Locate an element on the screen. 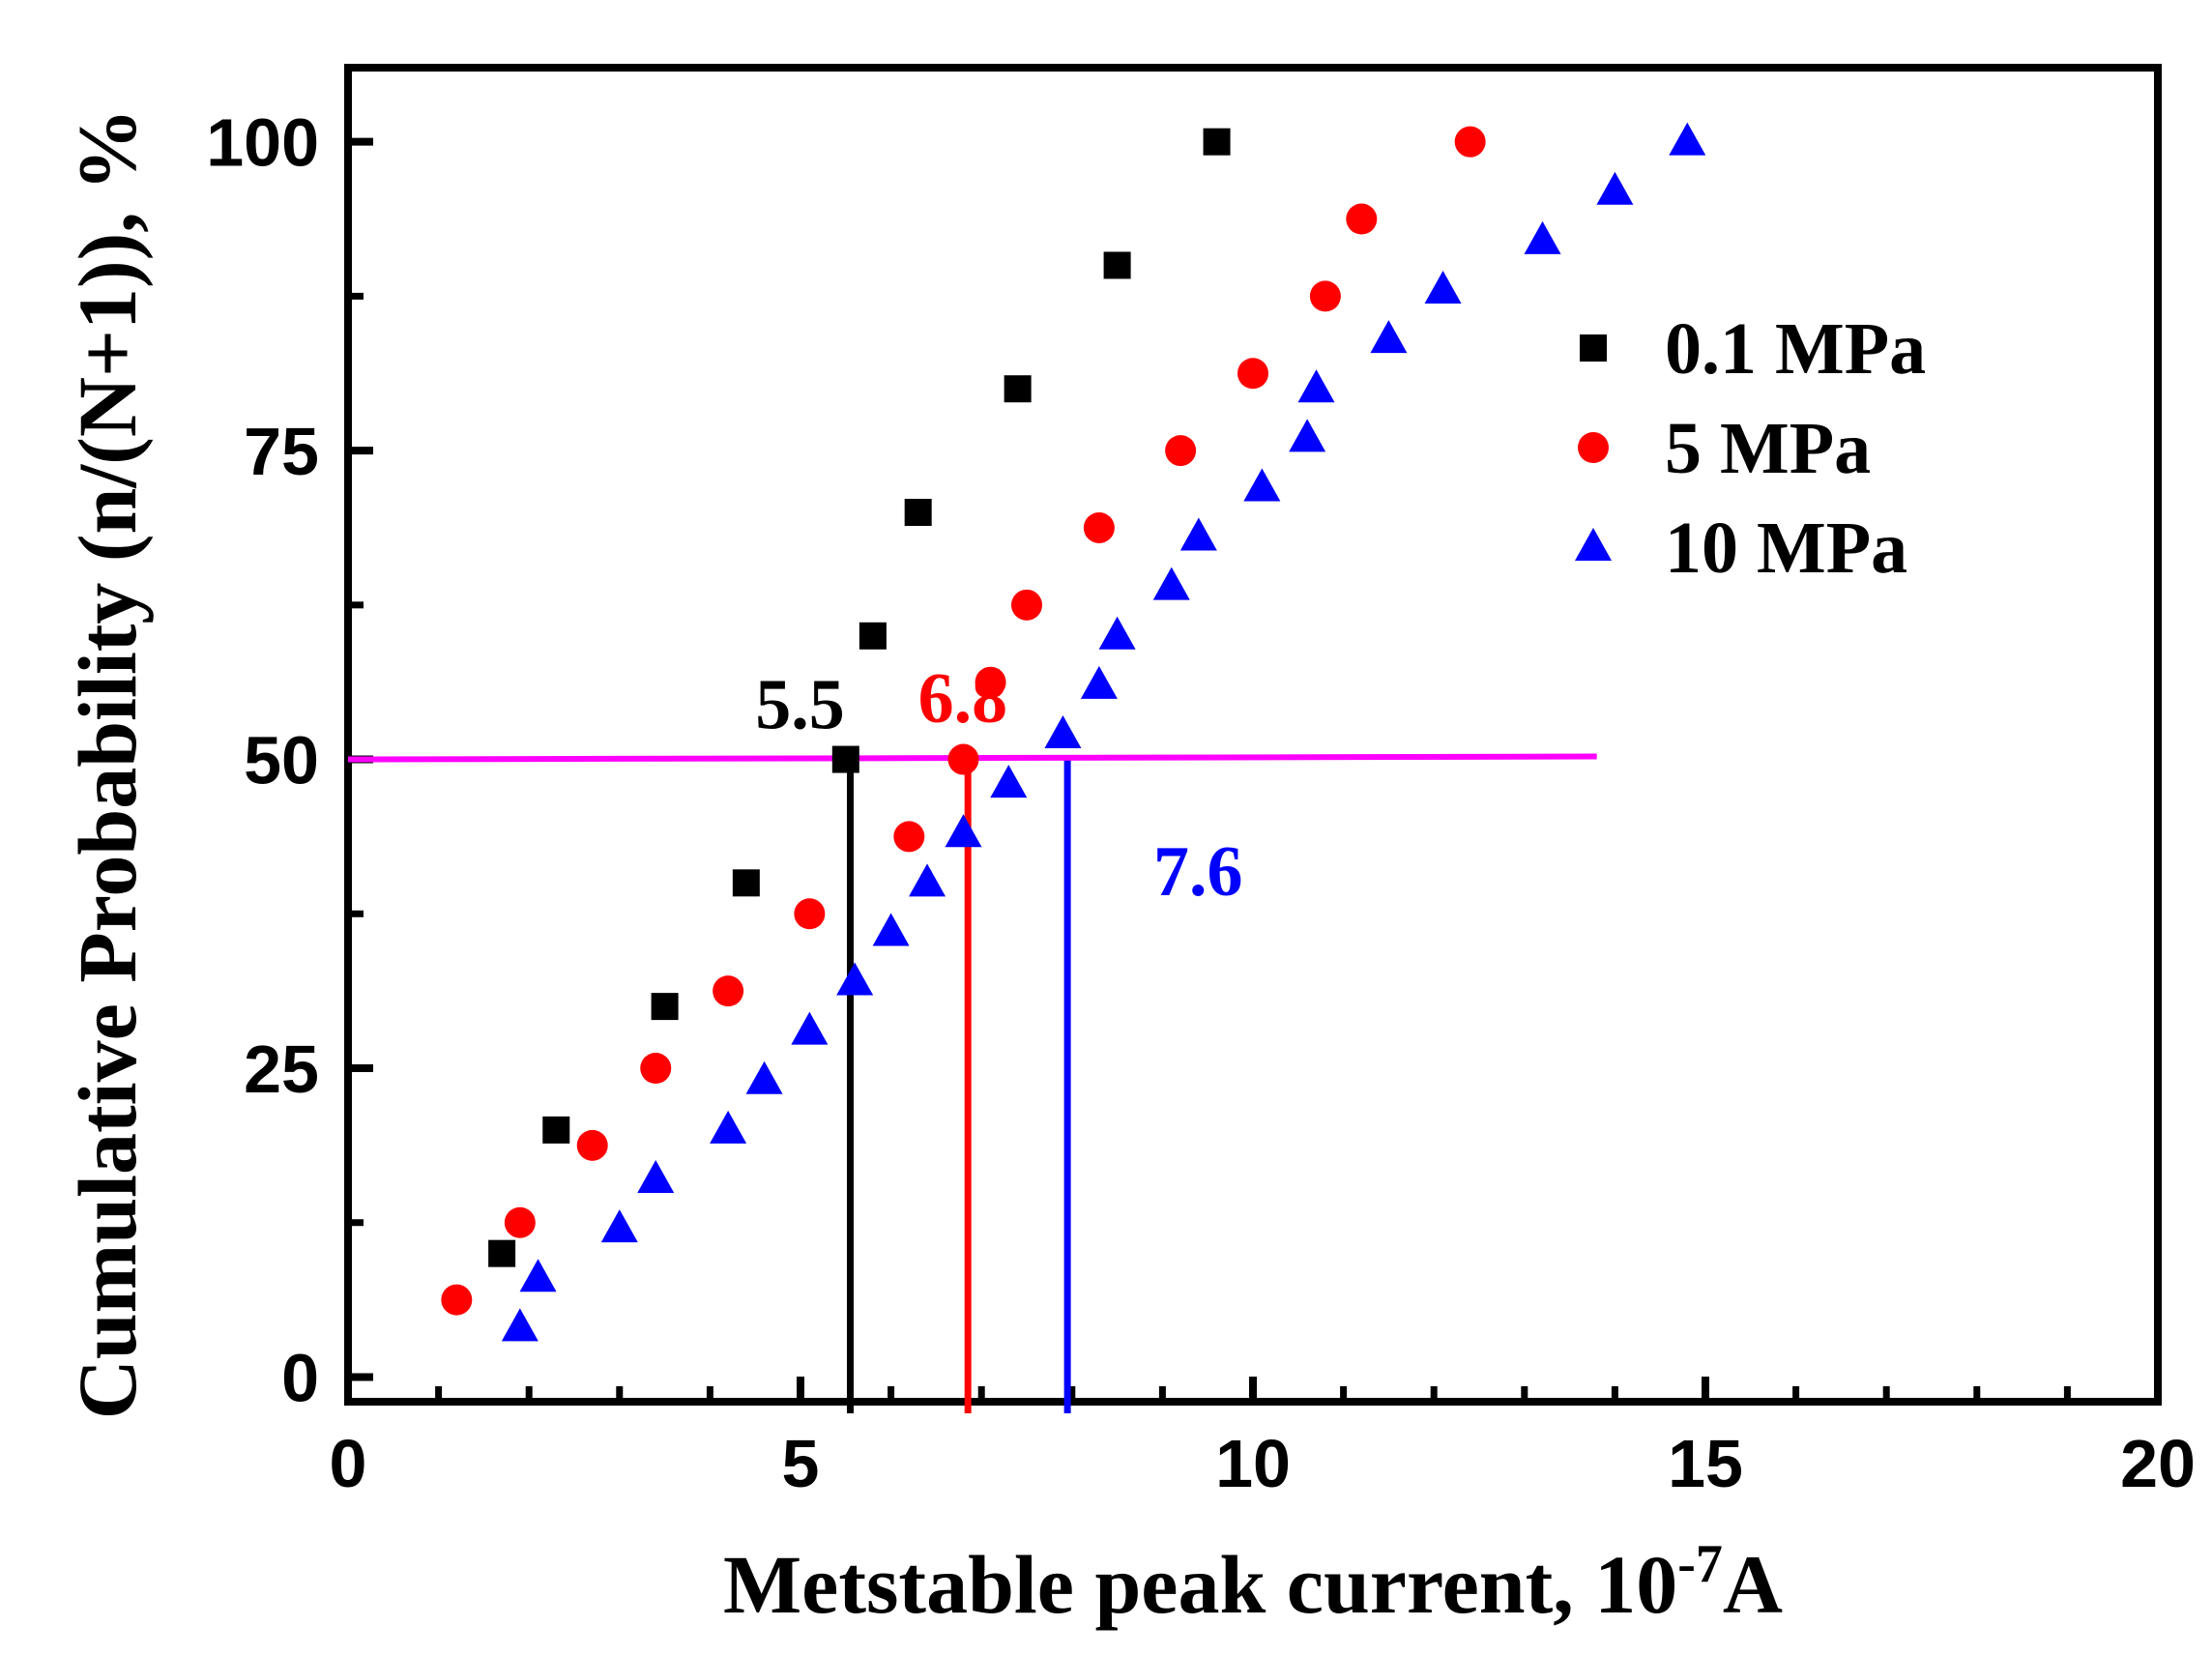  legend-label: 0.1 MPa is located at coordinates (1795, 349).